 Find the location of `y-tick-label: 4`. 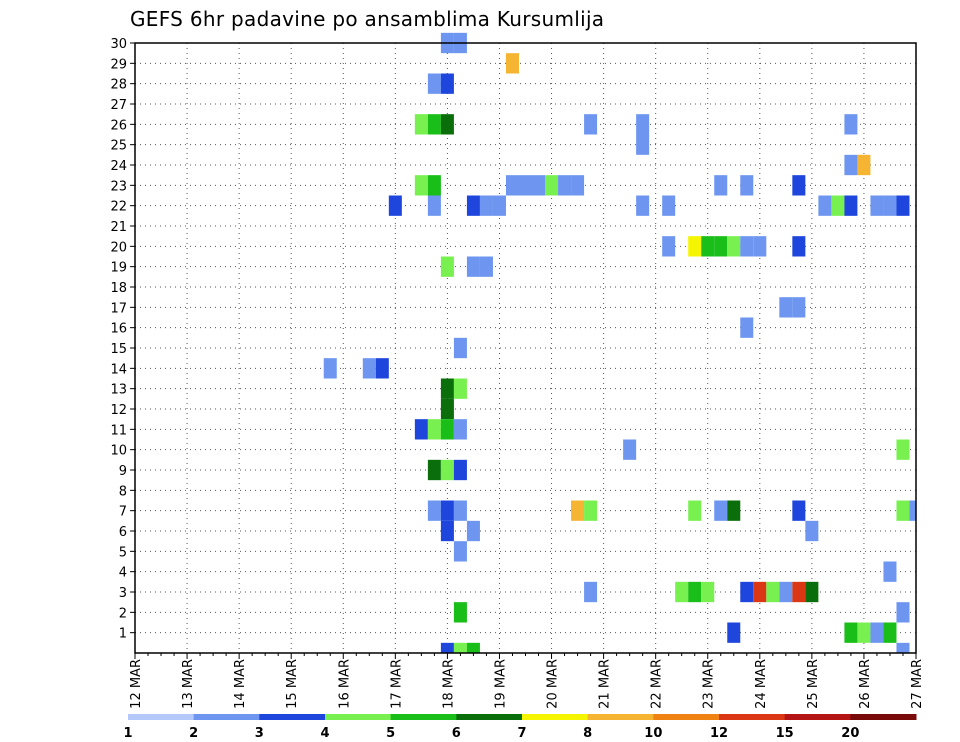

y-tick-label: 4 is located at coordinates (123, 573).